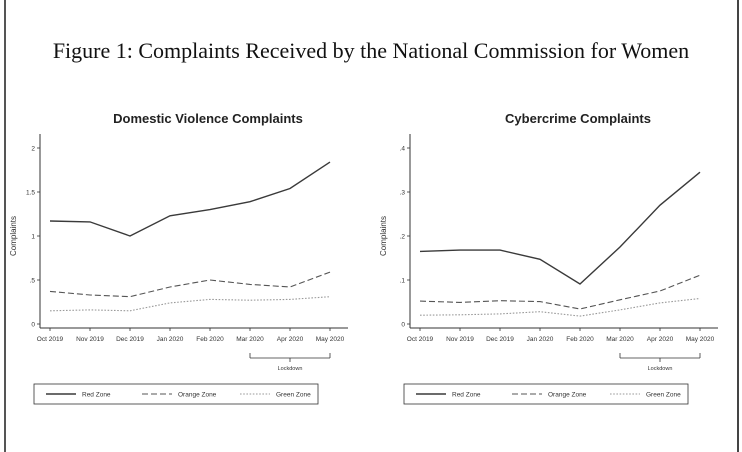  I want to click on page-right-border, so click(738, 226).